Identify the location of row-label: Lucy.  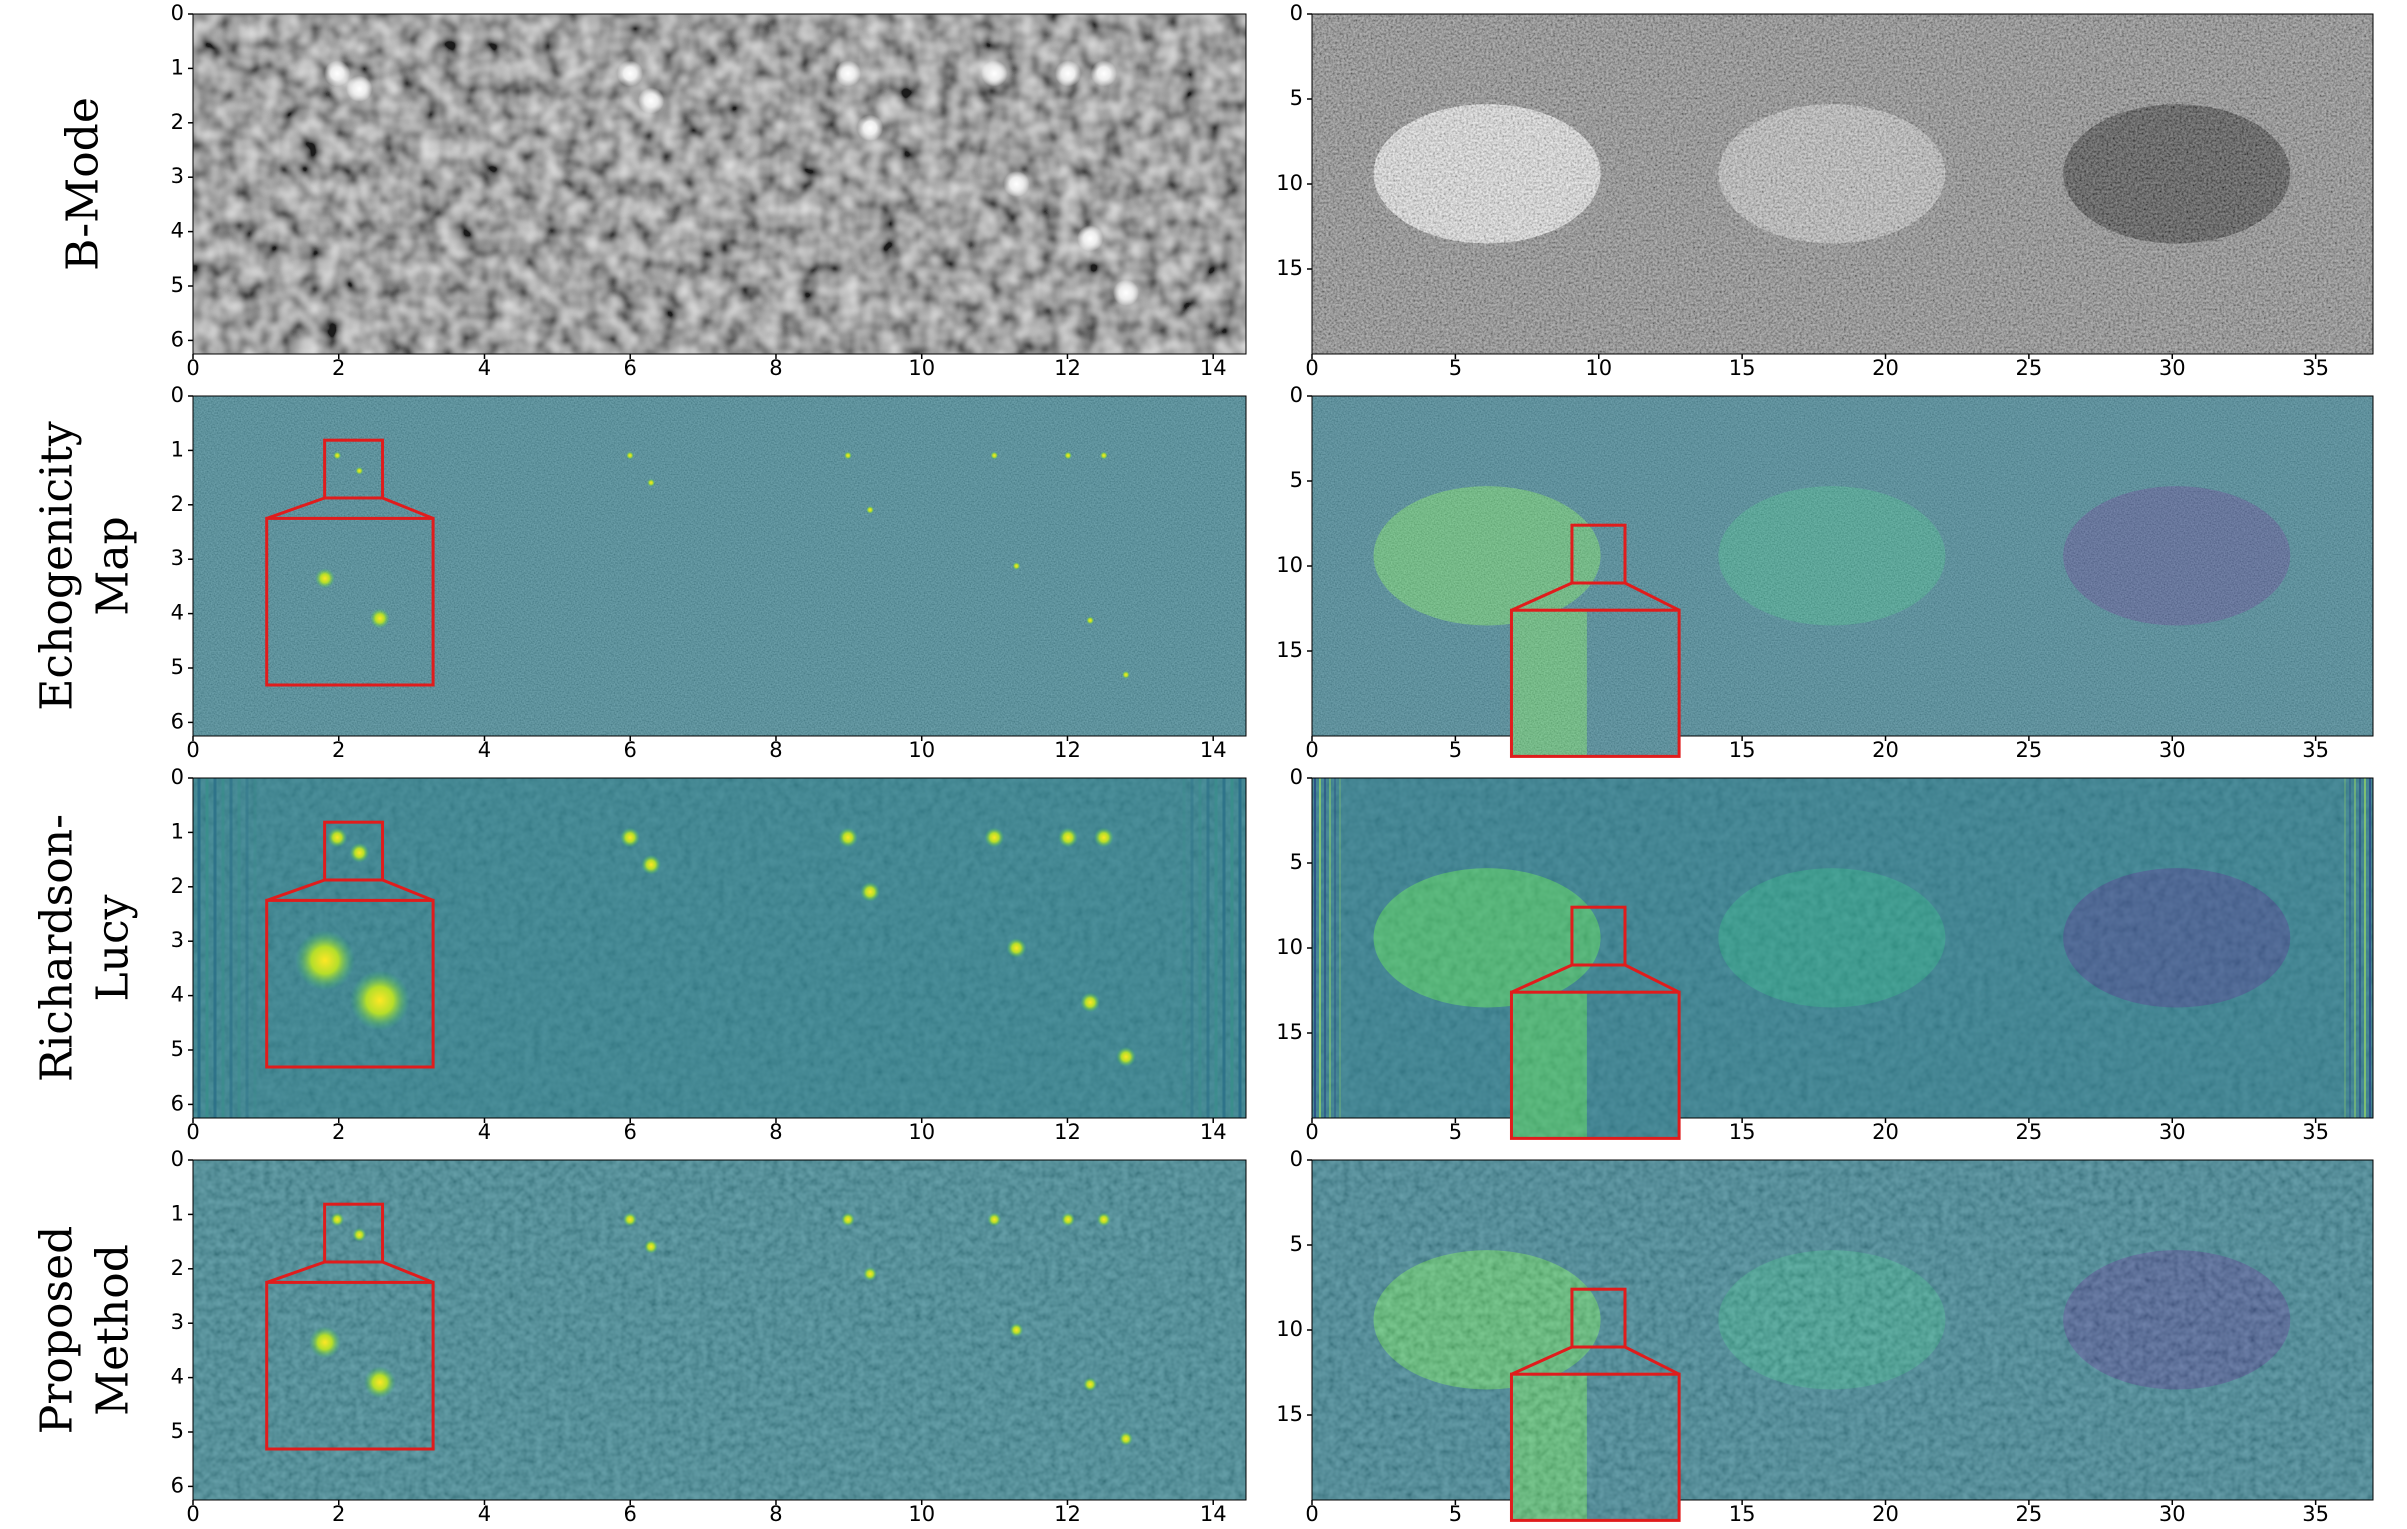
(113, 947).